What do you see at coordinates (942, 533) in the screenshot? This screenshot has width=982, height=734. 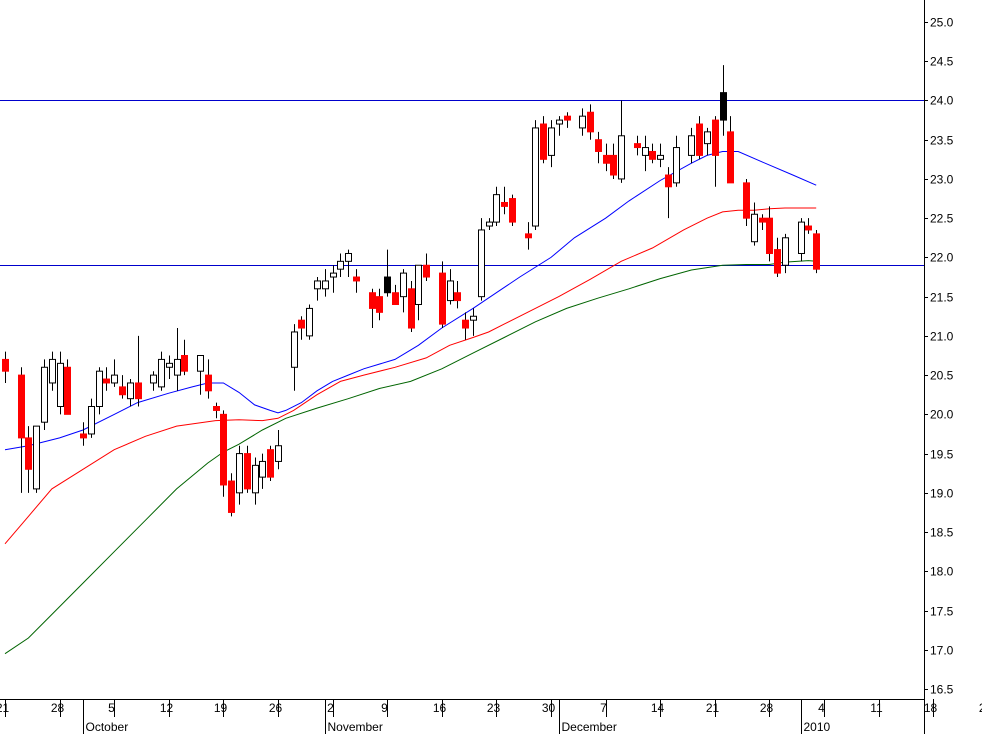 I see `y-tick-label: 18.5` at bounding box center [942, 533].